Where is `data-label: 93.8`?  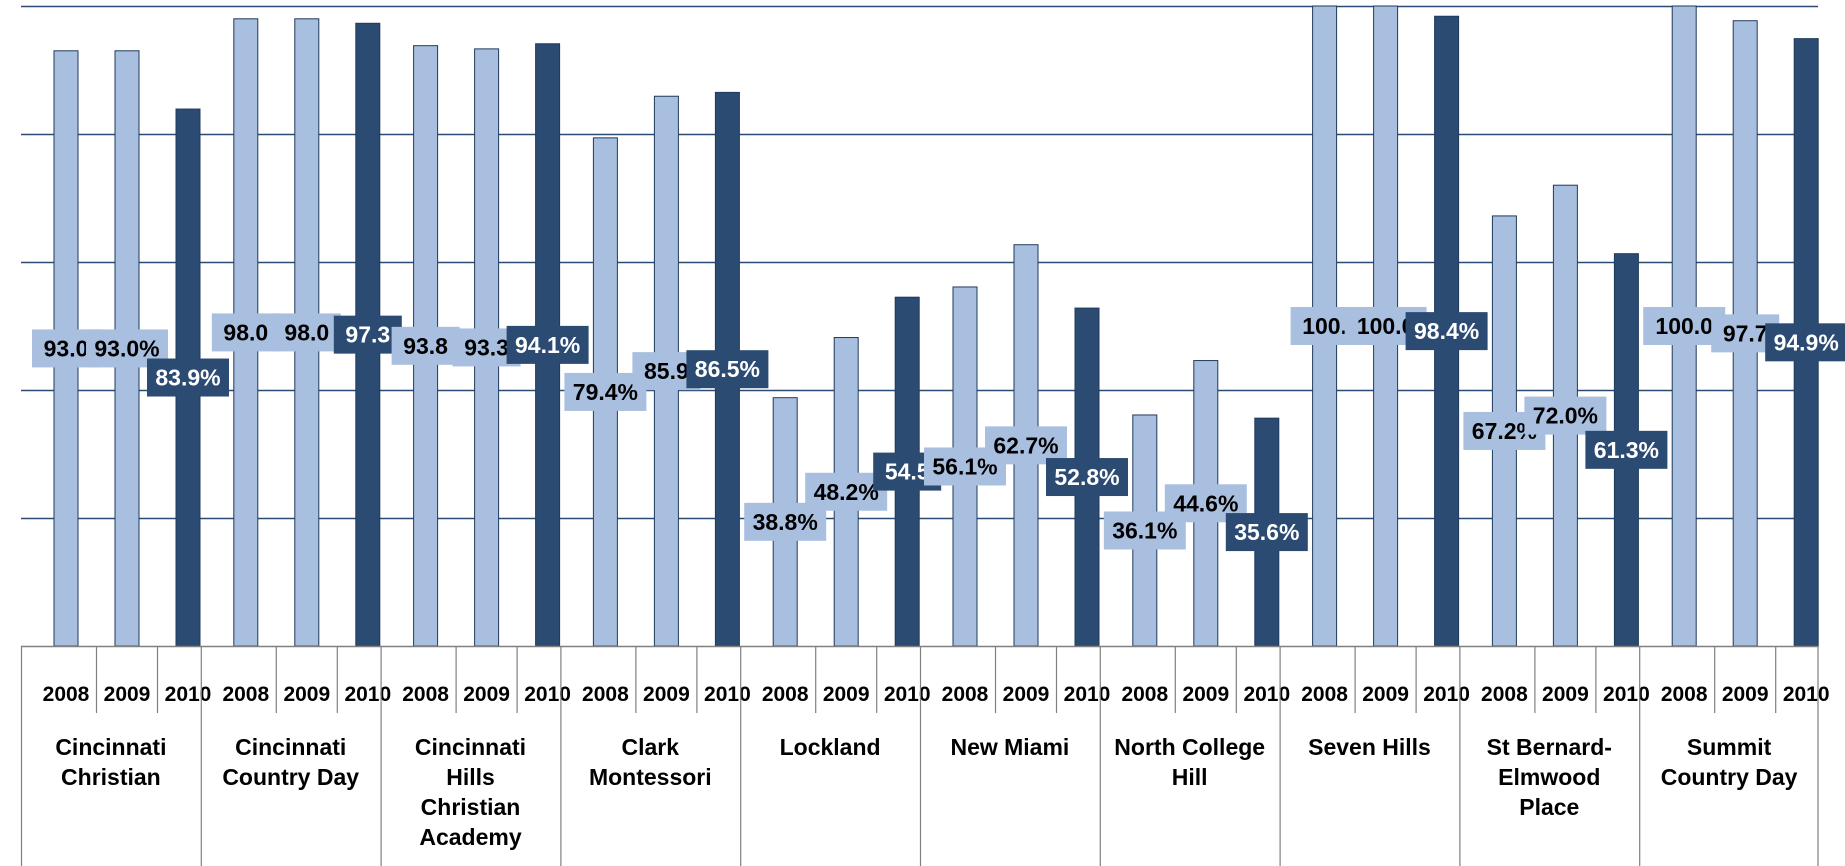 data-label: 93.8 is located at coordinates (425, 346).